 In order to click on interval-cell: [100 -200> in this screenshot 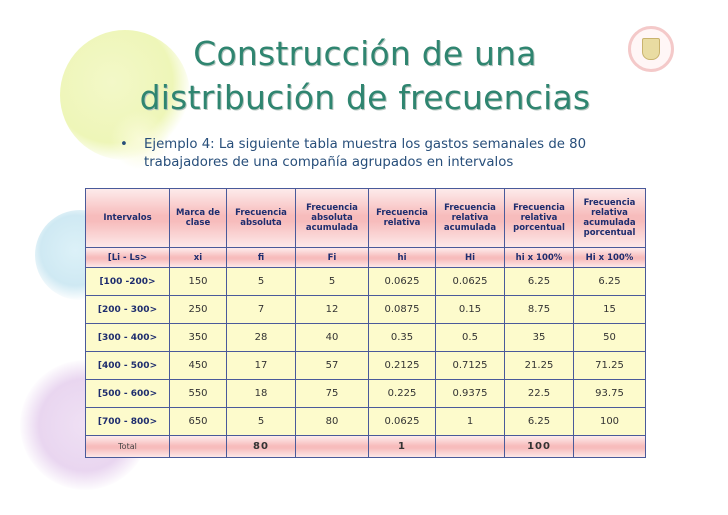, I will do `click(127, 281)`.